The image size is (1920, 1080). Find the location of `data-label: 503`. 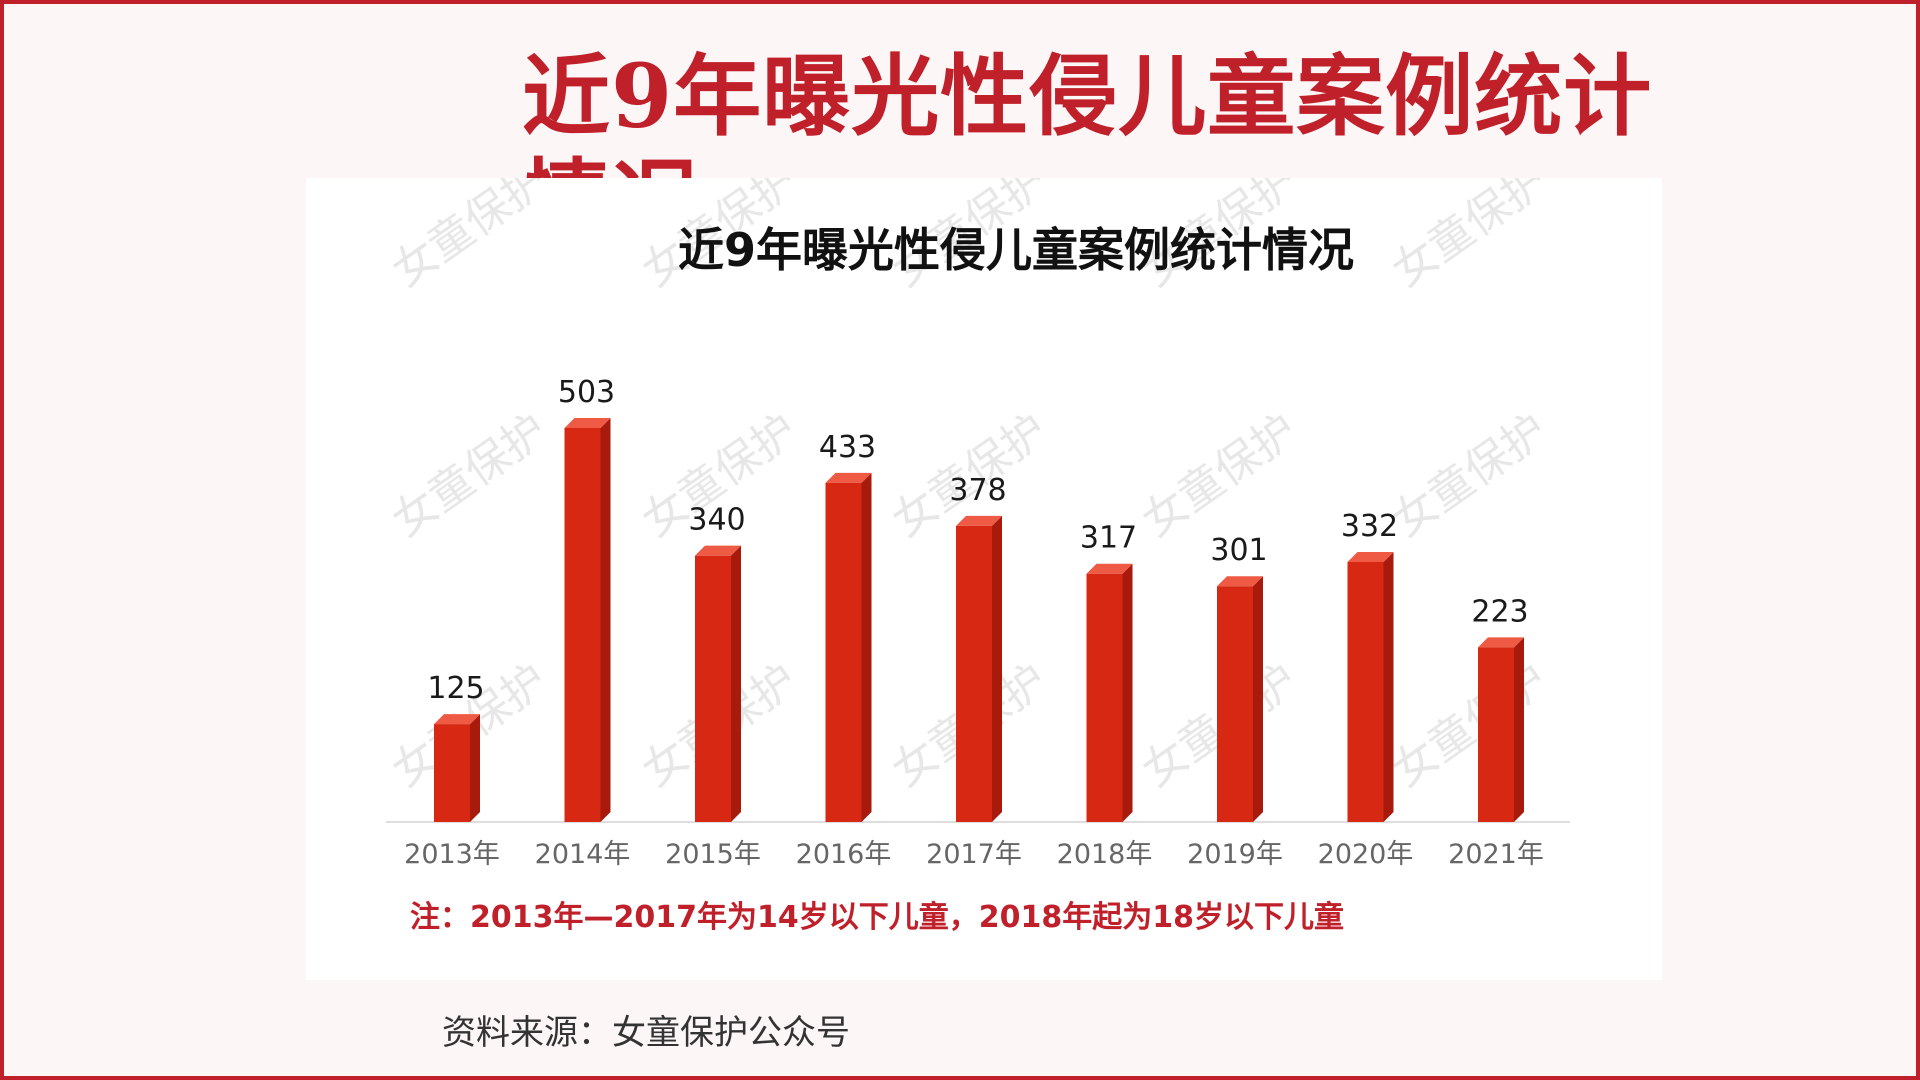

data-label: 503 is located at coordinates (586, 392).